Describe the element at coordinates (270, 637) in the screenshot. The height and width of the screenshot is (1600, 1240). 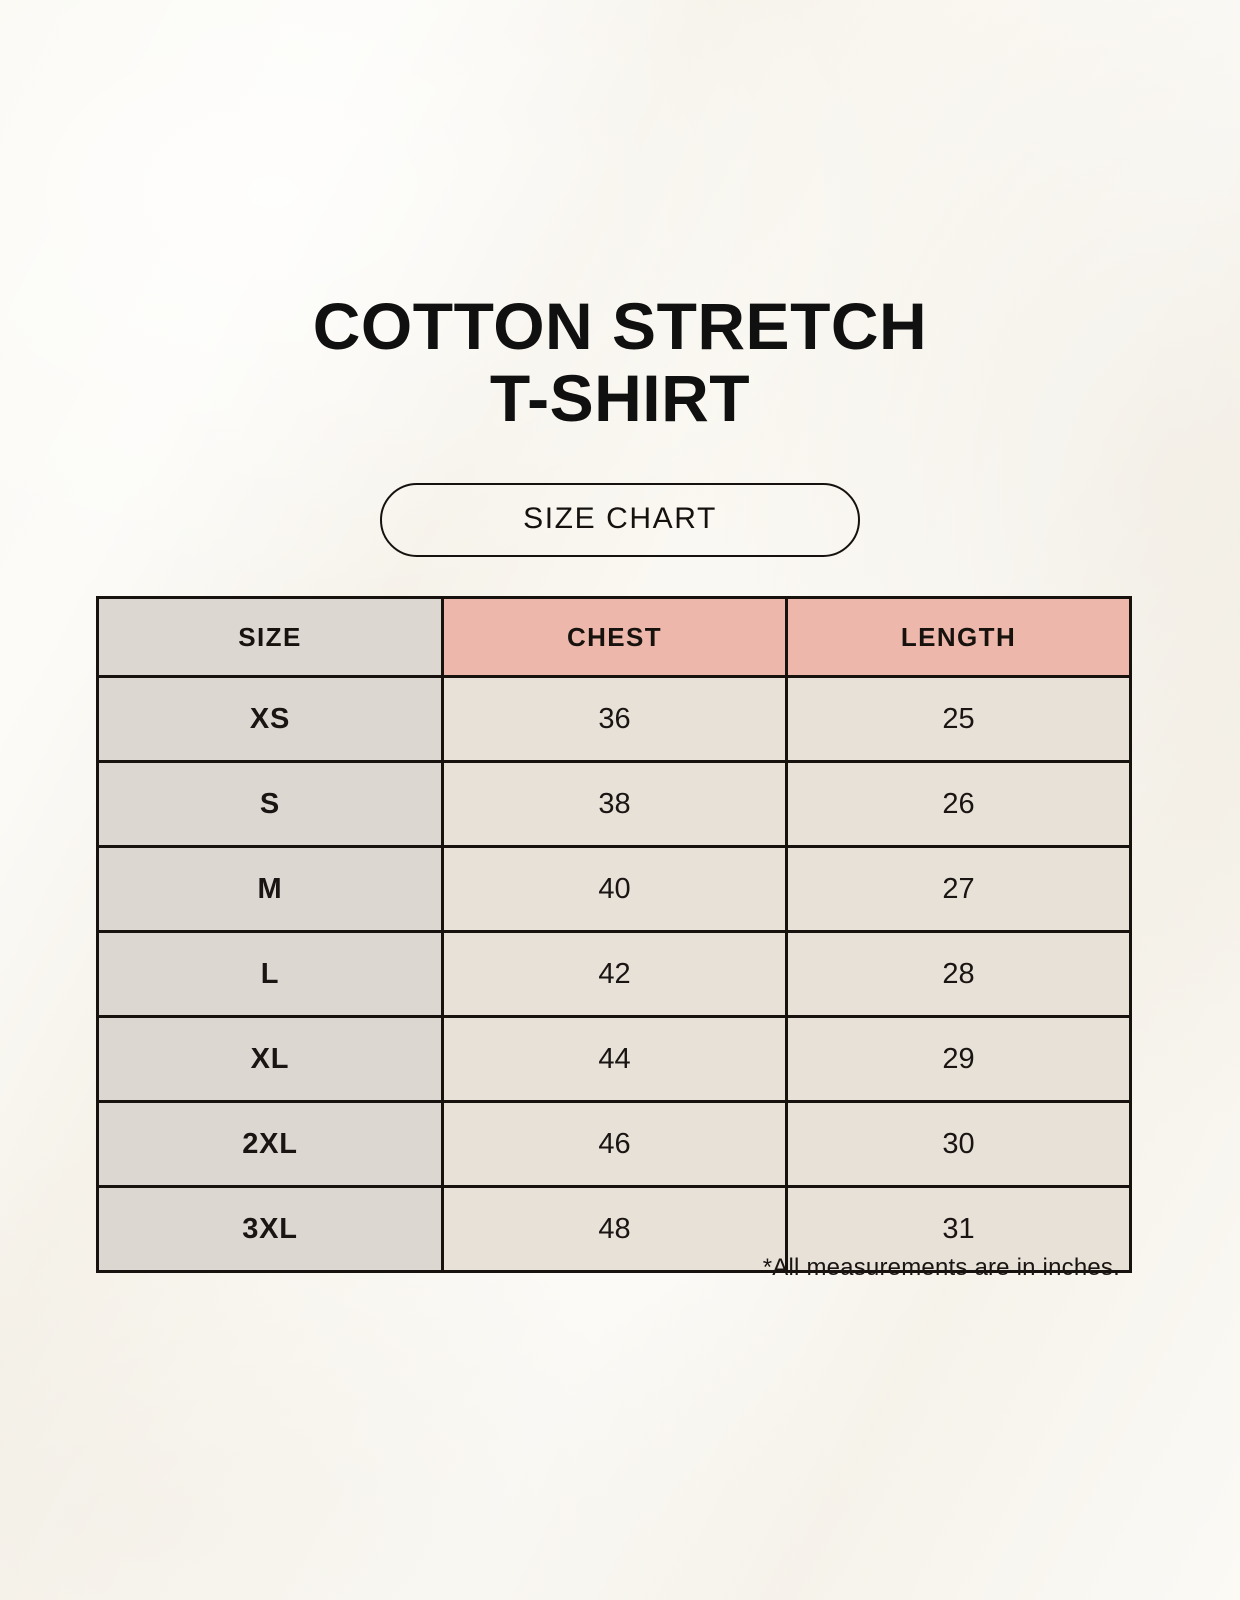
I see `column-header-size: SIZE` at that location.